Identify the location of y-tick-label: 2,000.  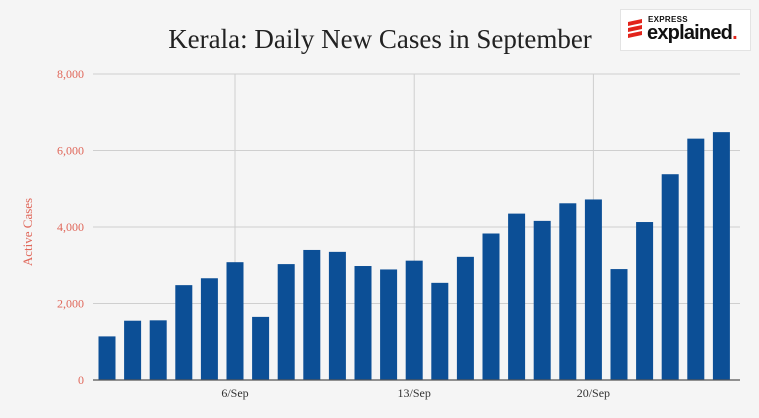
(70, 304).